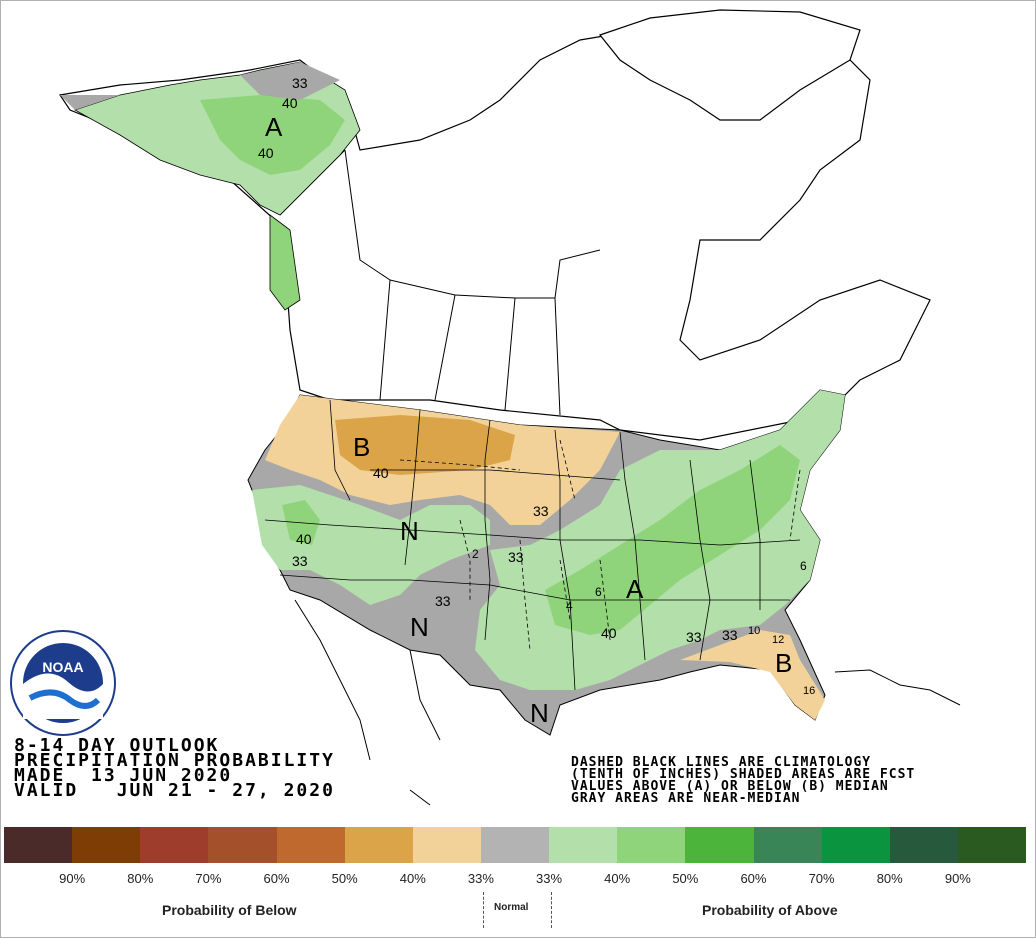 This screenshot has width=1036, height=938. Describe the element at coordinates (274, 127) in the screenshot. I see `label-alaska-above: A` at that location.